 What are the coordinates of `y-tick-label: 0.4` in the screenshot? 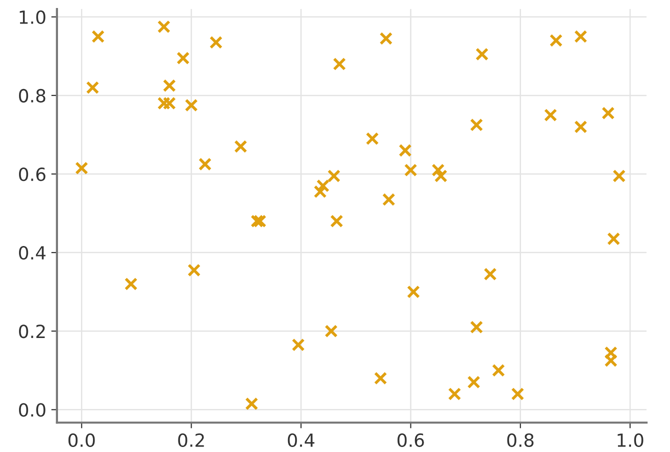 It's located at (32, 253).